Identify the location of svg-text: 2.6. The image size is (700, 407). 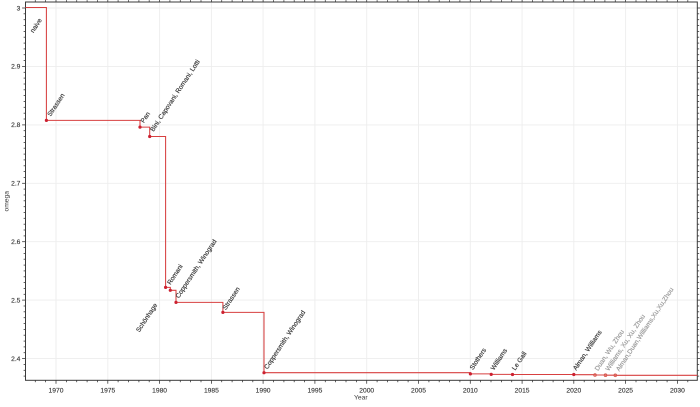
(16, 242).